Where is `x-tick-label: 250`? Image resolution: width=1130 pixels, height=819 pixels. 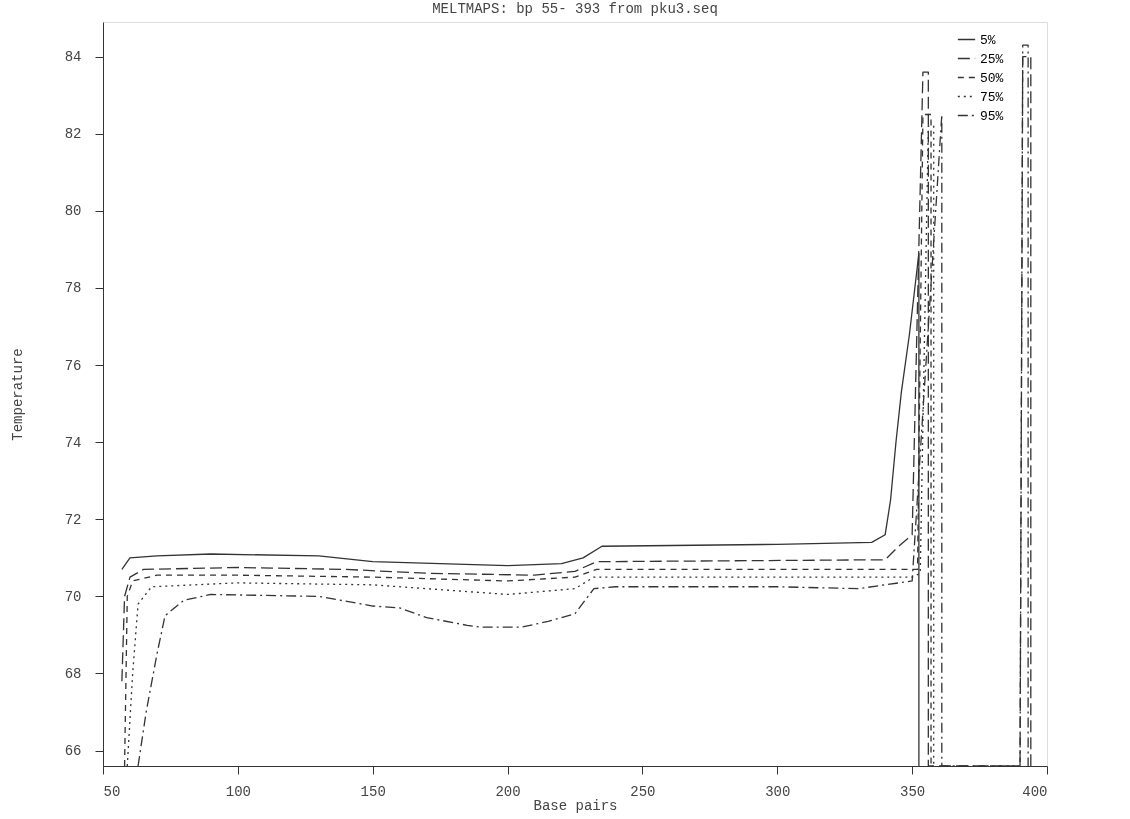 x-tick-label: 250 is located at coordinates (643, 791).